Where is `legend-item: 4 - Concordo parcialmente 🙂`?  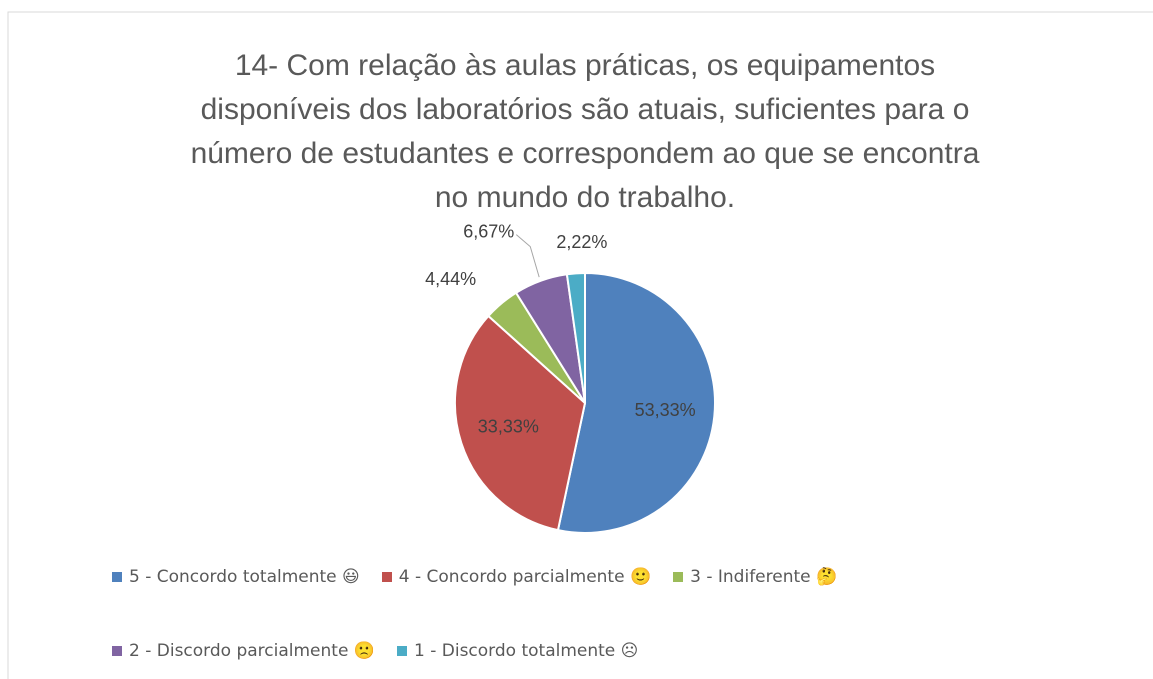
legend-item: 4 - Concordo parcialmente 🙂 is located at coordinates (516, 577).